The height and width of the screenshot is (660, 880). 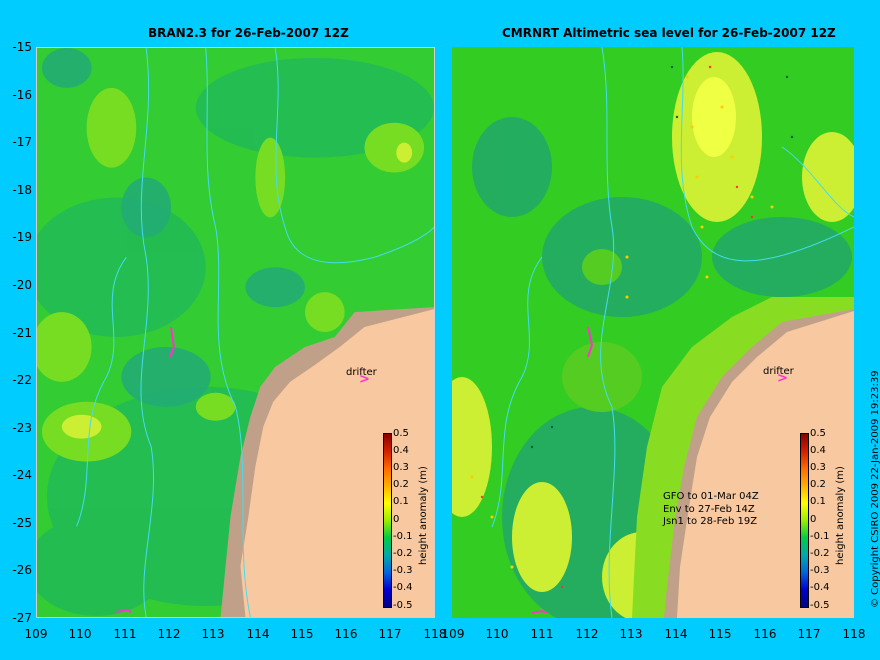 I want to click on y-tick: -26, so click(x=22, y=570).